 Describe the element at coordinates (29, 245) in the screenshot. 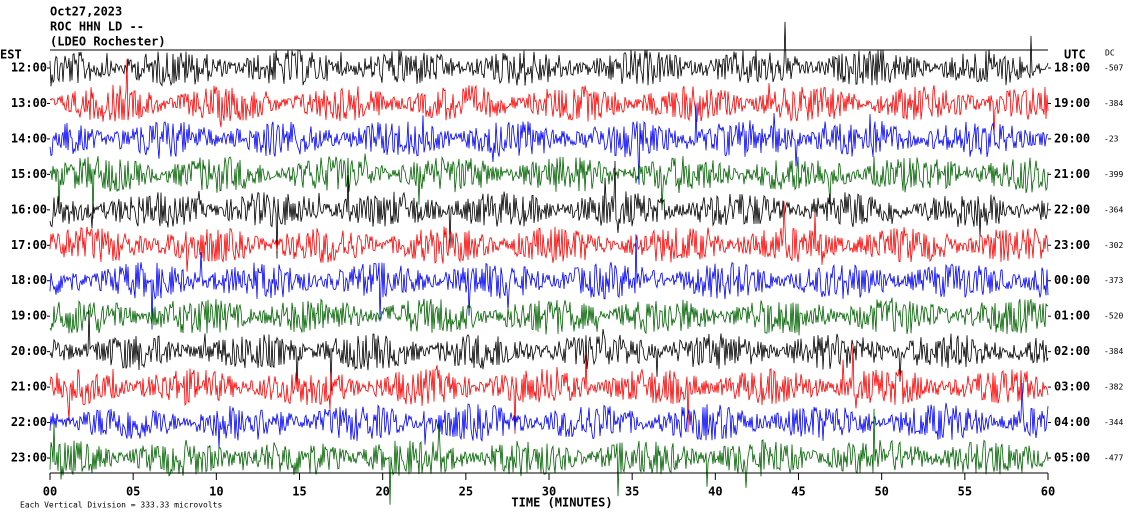

I see `est-label: 17:00` at that location.